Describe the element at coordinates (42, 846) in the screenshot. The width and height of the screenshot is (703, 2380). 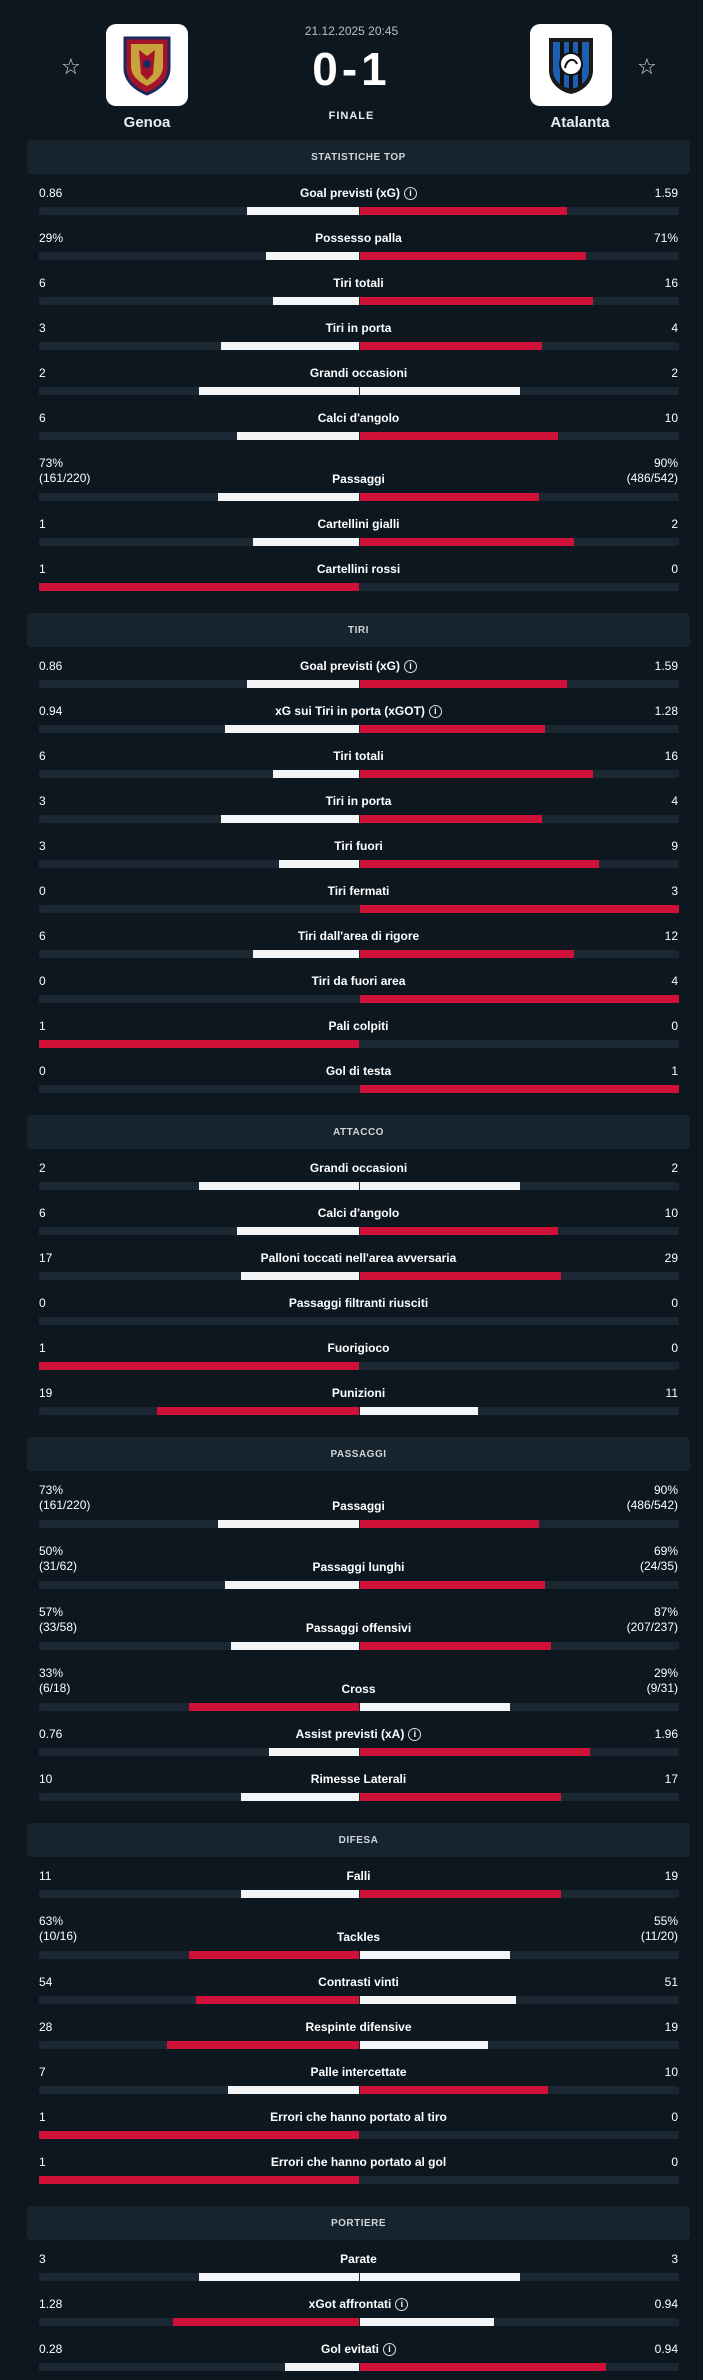
I see `home-stat-value: 3` at that location.